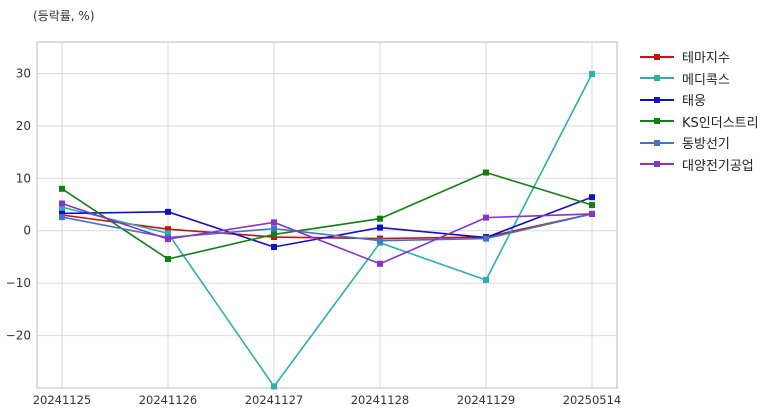 The height and width of the screenshot is (416, 781). Describe the element at coordinates (64, 16) in the screenshot. I see `unit-label: (등락률, %)` at that location.